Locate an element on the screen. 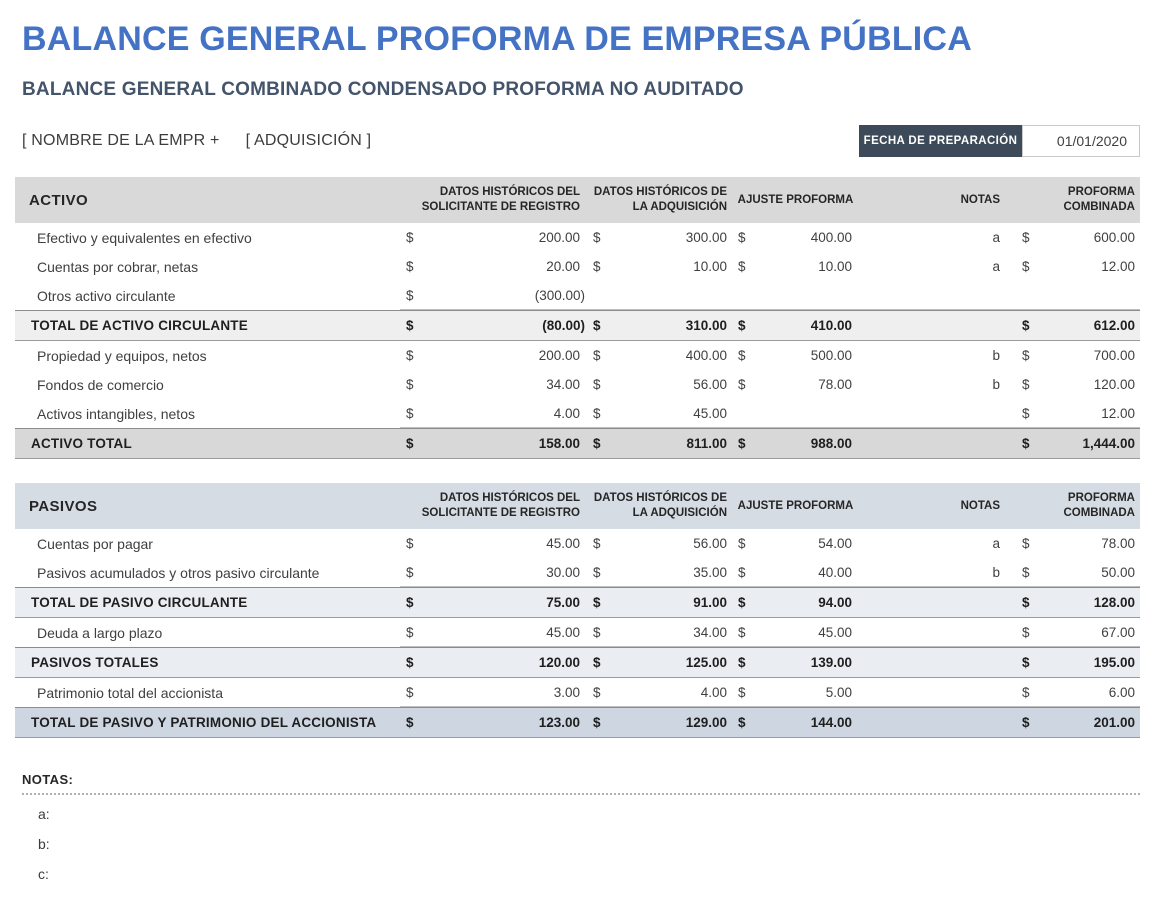 Image resolution: width=1158 pixels, height=917 pixels. amount-value: 700.00 is located at coordinates (1114, 356).